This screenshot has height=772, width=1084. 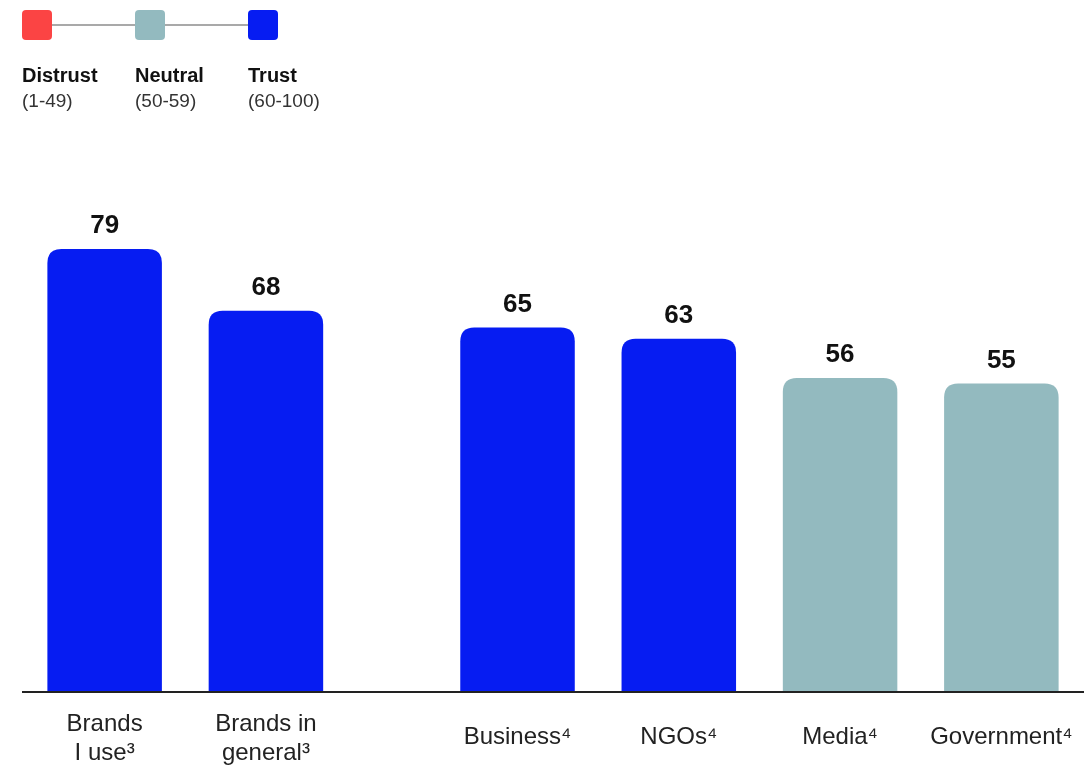 What do you see at coordinates (679, 735) in the screenshot?
I see `x-tick-label: NGOs⁴` at bounding box center [679, 735].